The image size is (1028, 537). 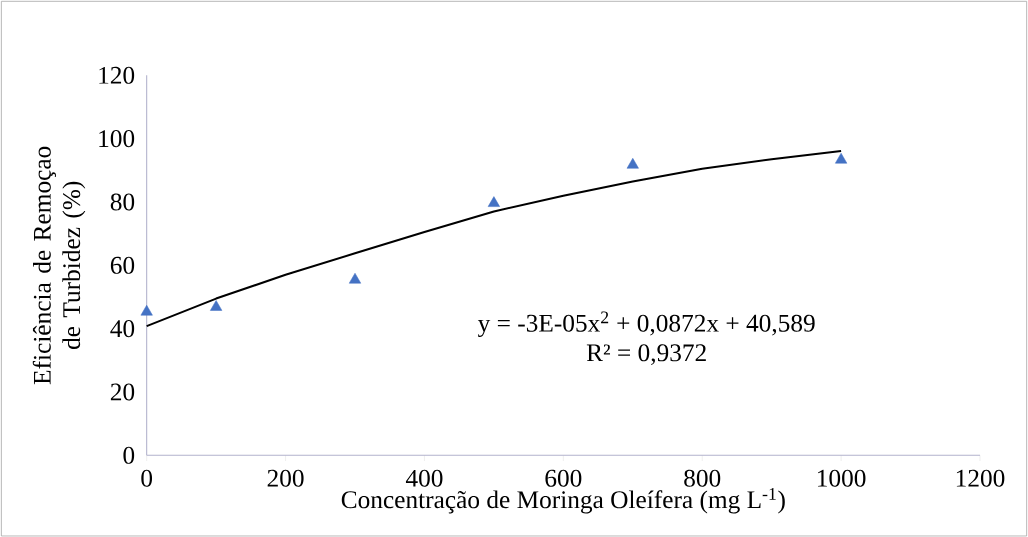 What do you see at coordinates (117, 138) in the screenshot?
I see `y-tick-label: 100` at bounding box center [117, 138].